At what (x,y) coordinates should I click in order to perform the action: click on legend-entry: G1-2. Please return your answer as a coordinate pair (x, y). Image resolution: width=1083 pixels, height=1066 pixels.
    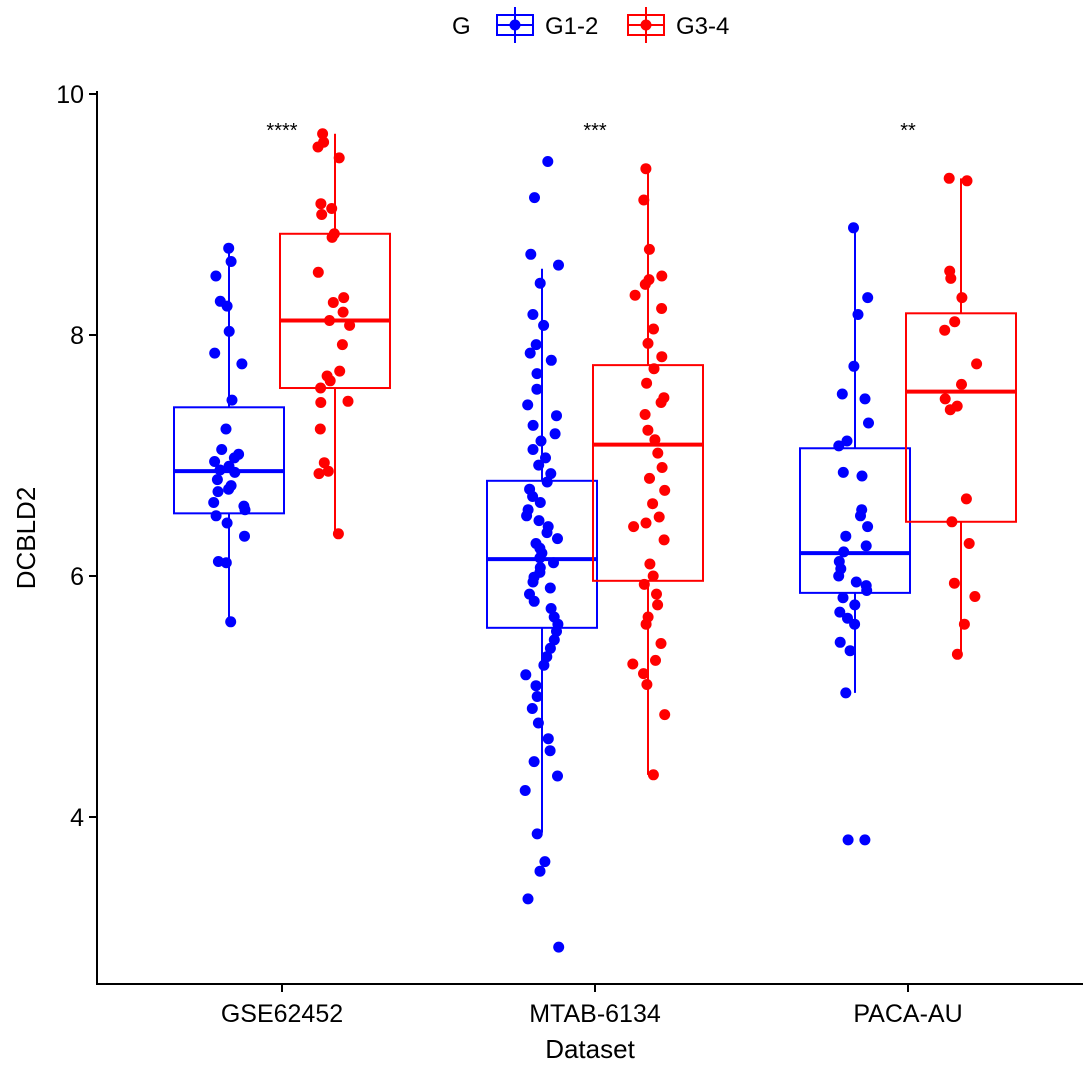
    Looking at the image, I should click on (547, 25).